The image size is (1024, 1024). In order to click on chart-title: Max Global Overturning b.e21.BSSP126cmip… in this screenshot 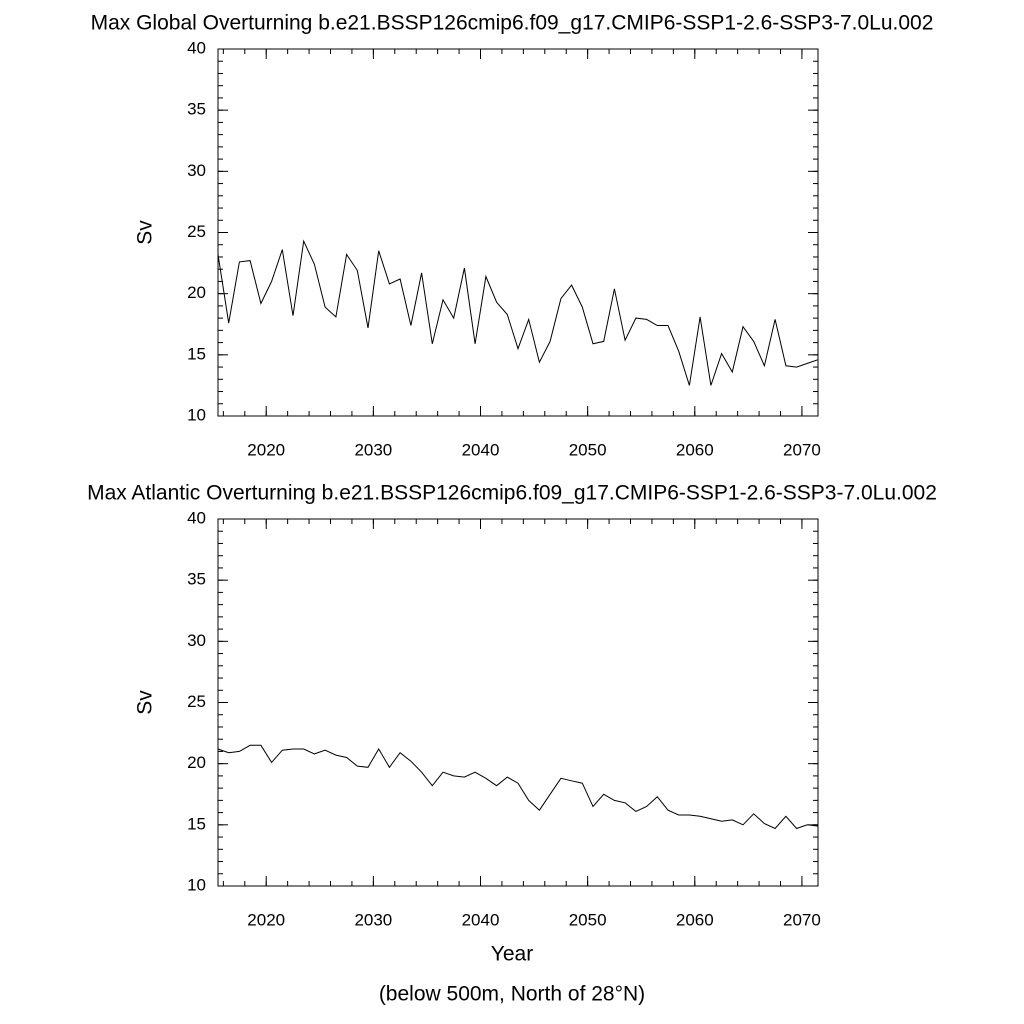, I will do `click(512, 23)`.